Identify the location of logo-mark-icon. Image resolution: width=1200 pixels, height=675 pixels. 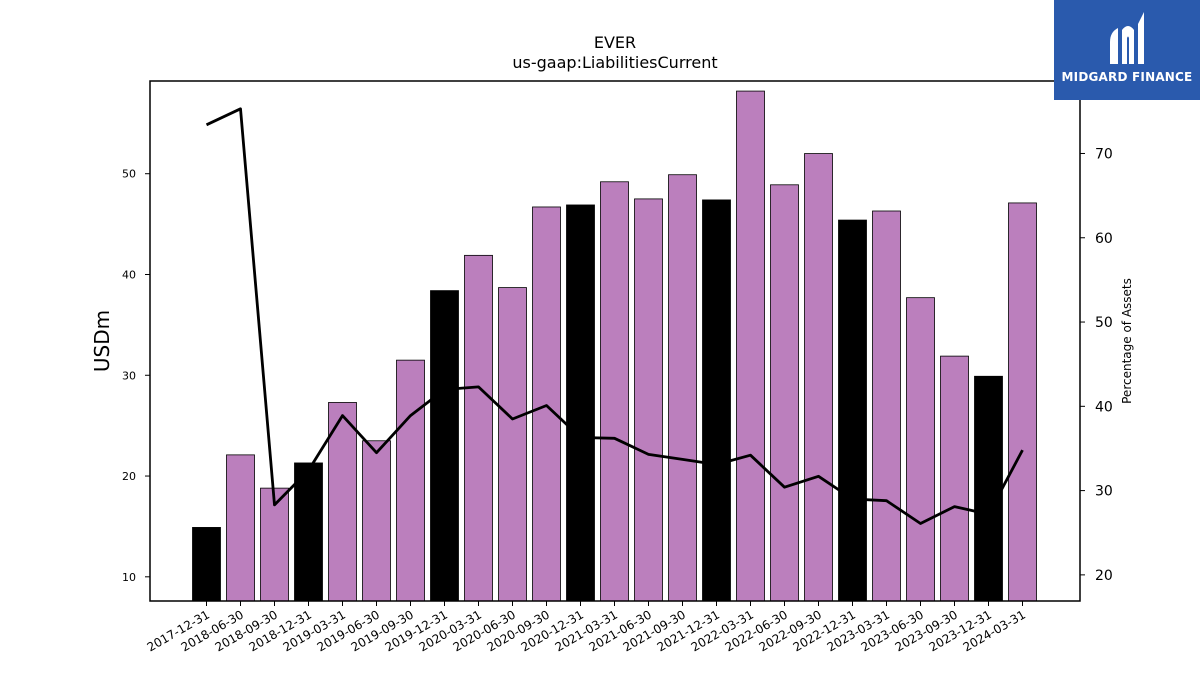
(1127, 38).